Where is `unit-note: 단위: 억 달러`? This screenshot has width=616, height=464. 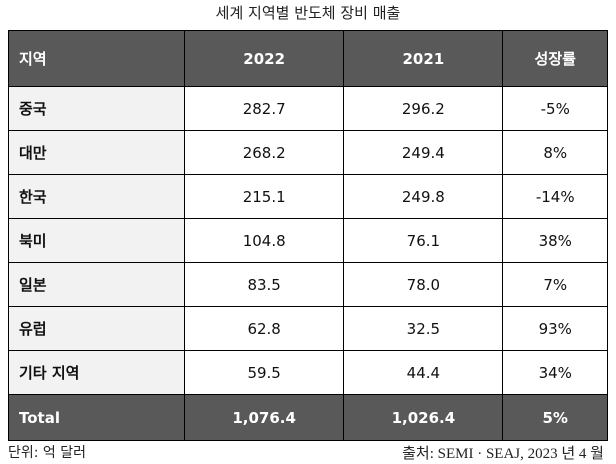
unit-note: 단위: 억 달러 is located at coordinates (47, 453).